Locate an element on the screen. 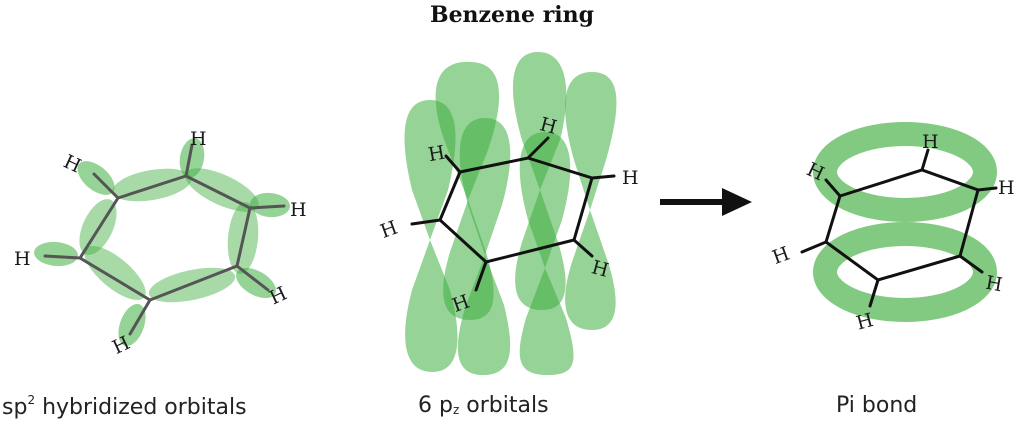 The height and width of the screenshot is (425, 1024). caption-pz-rest: orbitals is located at coordinates (504, 405).